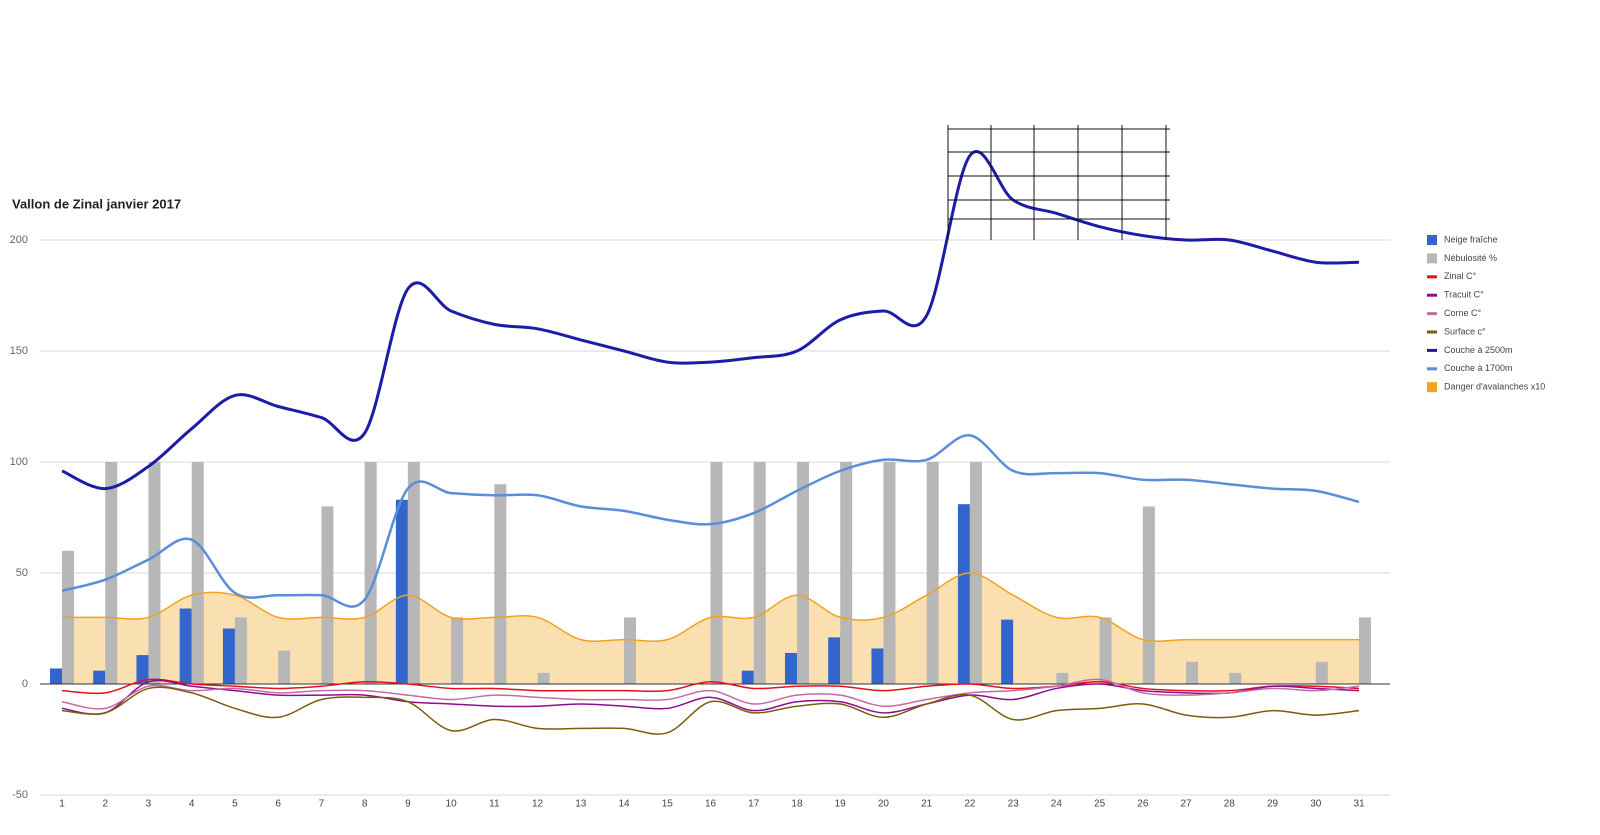 This screenshot has width=1600, height=835. Describe the element at coordinates (408, 804) in the screenshot. I see `x-tick-label: 9` at that location.